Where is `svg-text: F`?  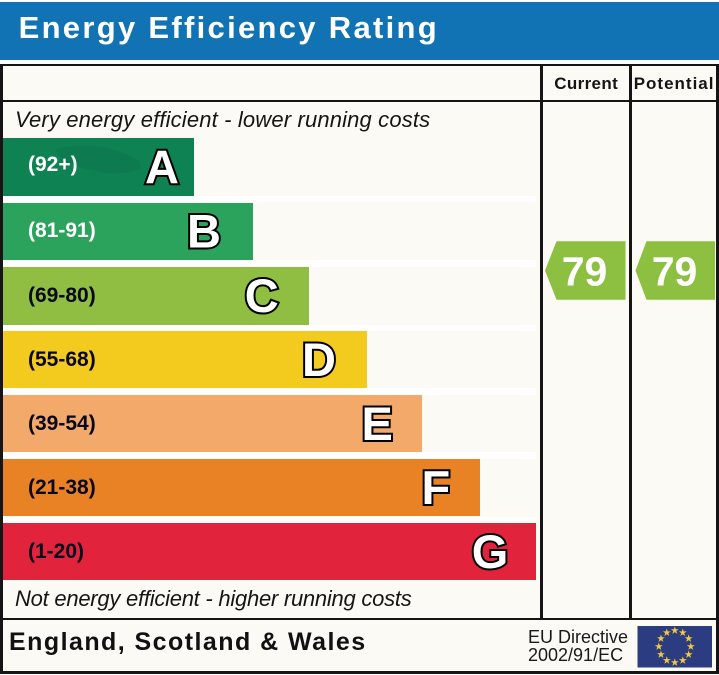
svg-text: F is located at coordinates (436, 487).